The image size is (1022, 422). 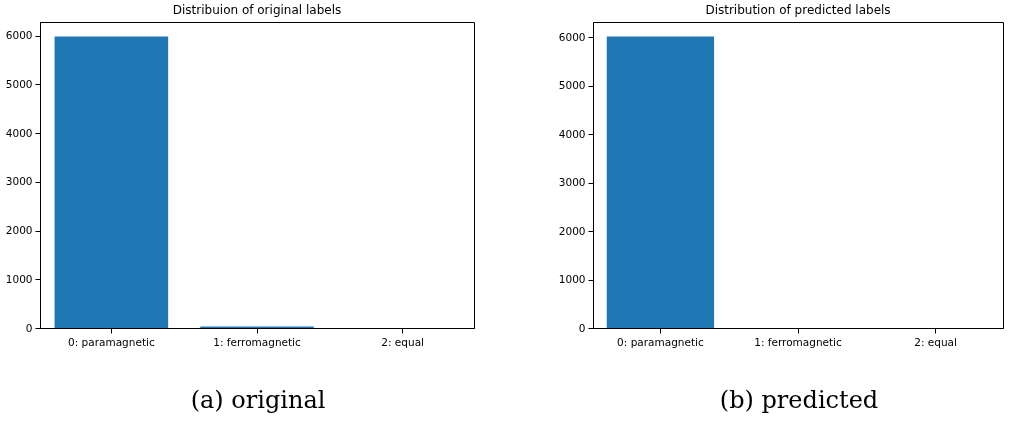 What do you see at coordinates (798, 10) in the screenshot?
I see `chart-title: Distribution of predicted labels` at bounding box center [798, 10].